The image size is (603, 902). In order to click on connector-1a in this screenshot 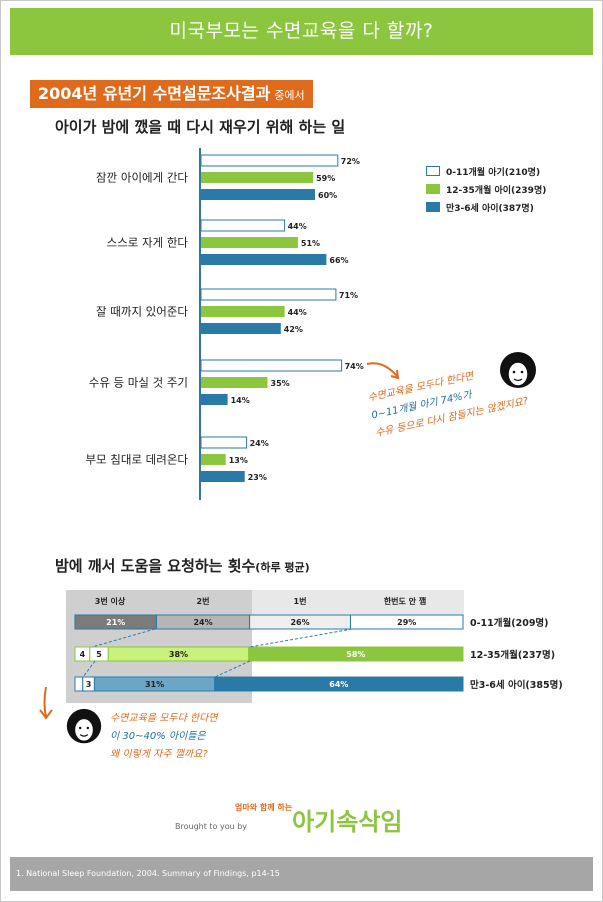, I will do `click(123, 638)`.